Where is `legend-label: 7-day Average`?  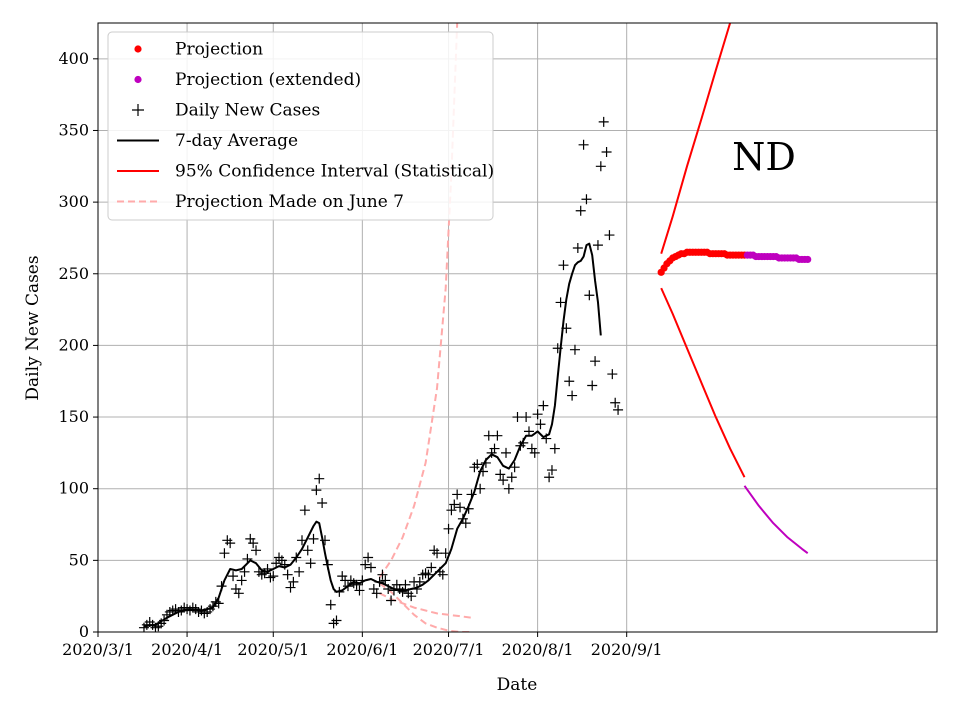
legend-label: 7-day Average is located at coordinates (236, 141).